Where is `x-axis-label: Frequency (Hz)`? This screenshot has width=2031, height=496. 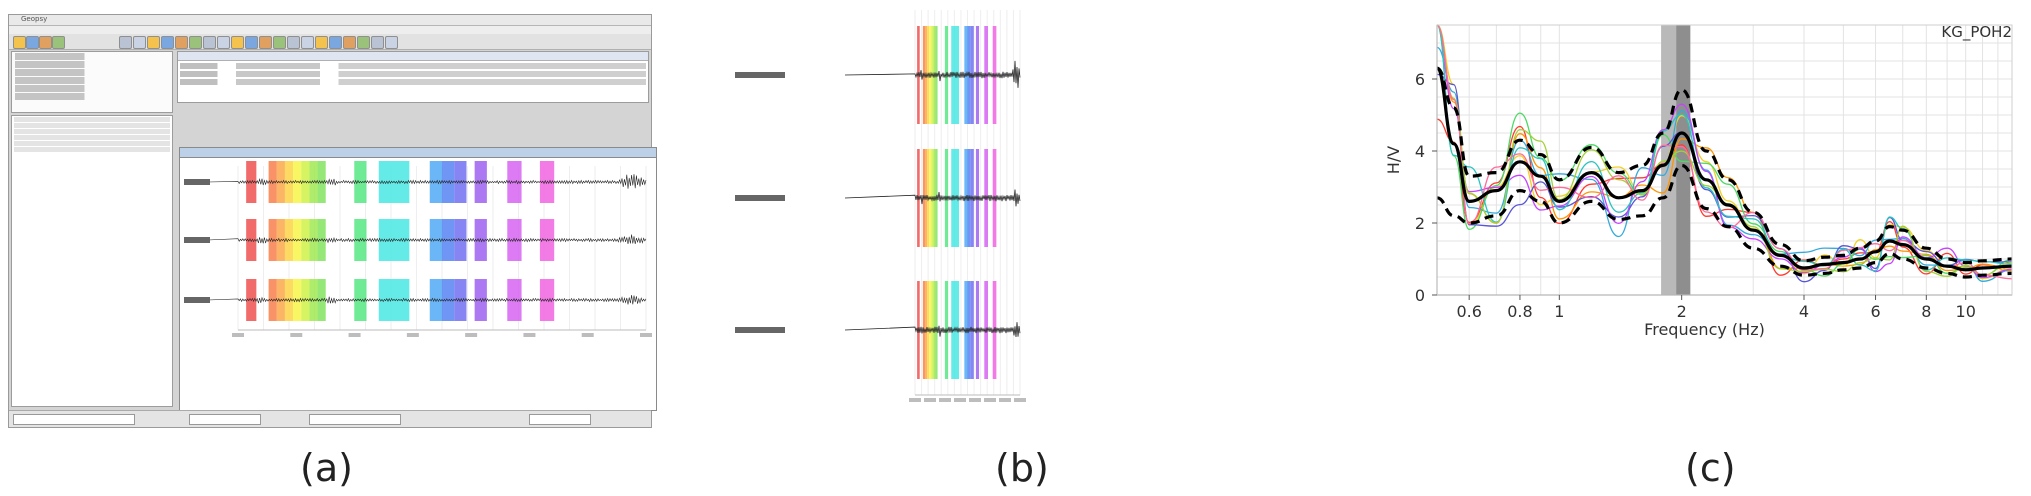
x-axis-label: Frequency (Hz) is located at coordinates (1704, 329).